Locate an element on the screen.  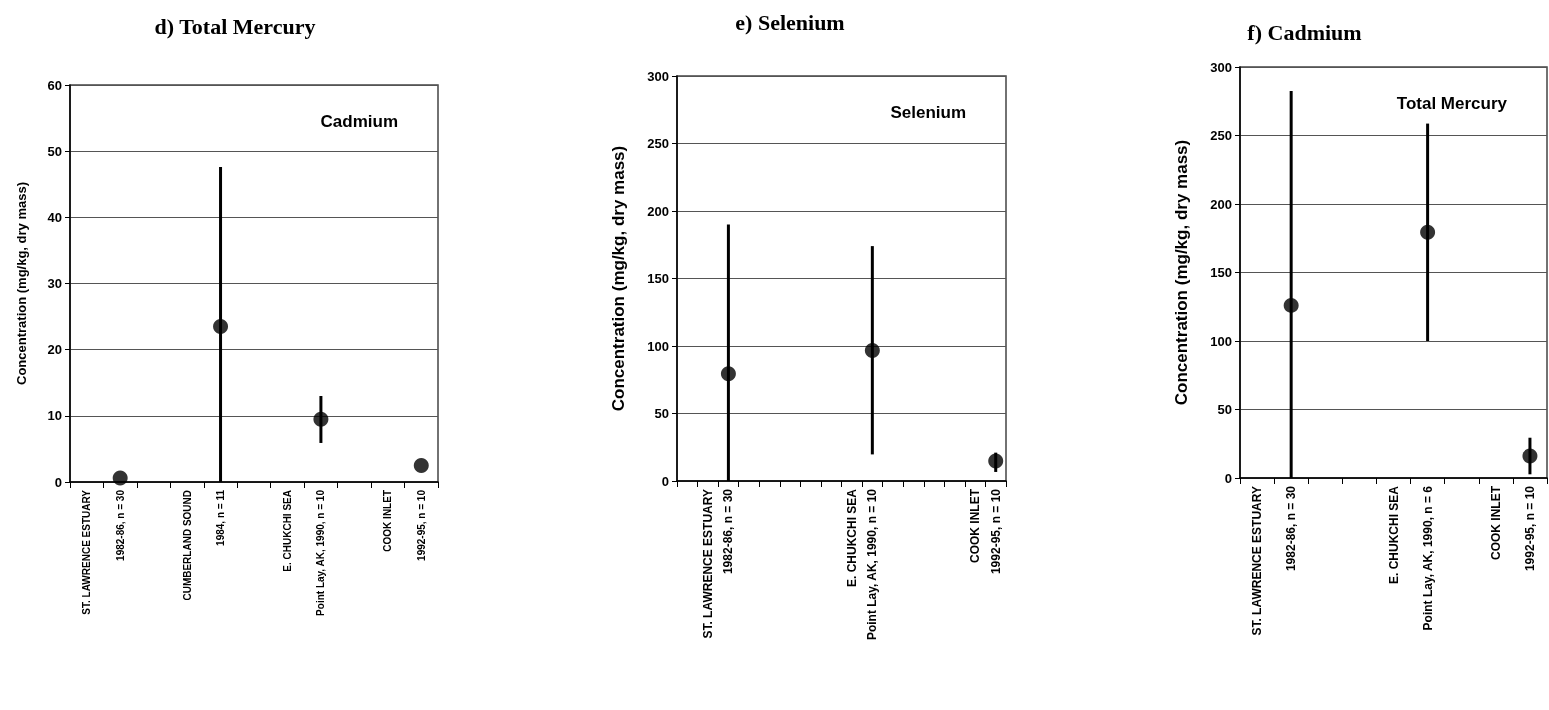
x-tick-label: Point Lay, AK, 1990, n = 6 is located at coordinates (1427, 558).